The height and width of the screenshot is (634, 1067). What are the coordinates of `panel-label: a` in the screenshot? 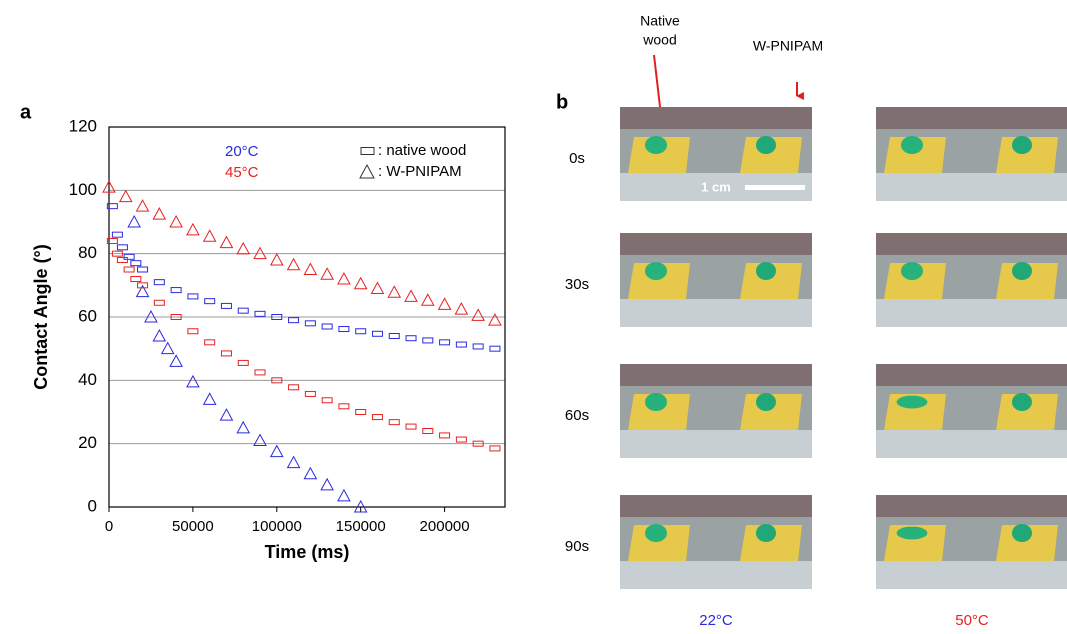 It's located at (26, 112).